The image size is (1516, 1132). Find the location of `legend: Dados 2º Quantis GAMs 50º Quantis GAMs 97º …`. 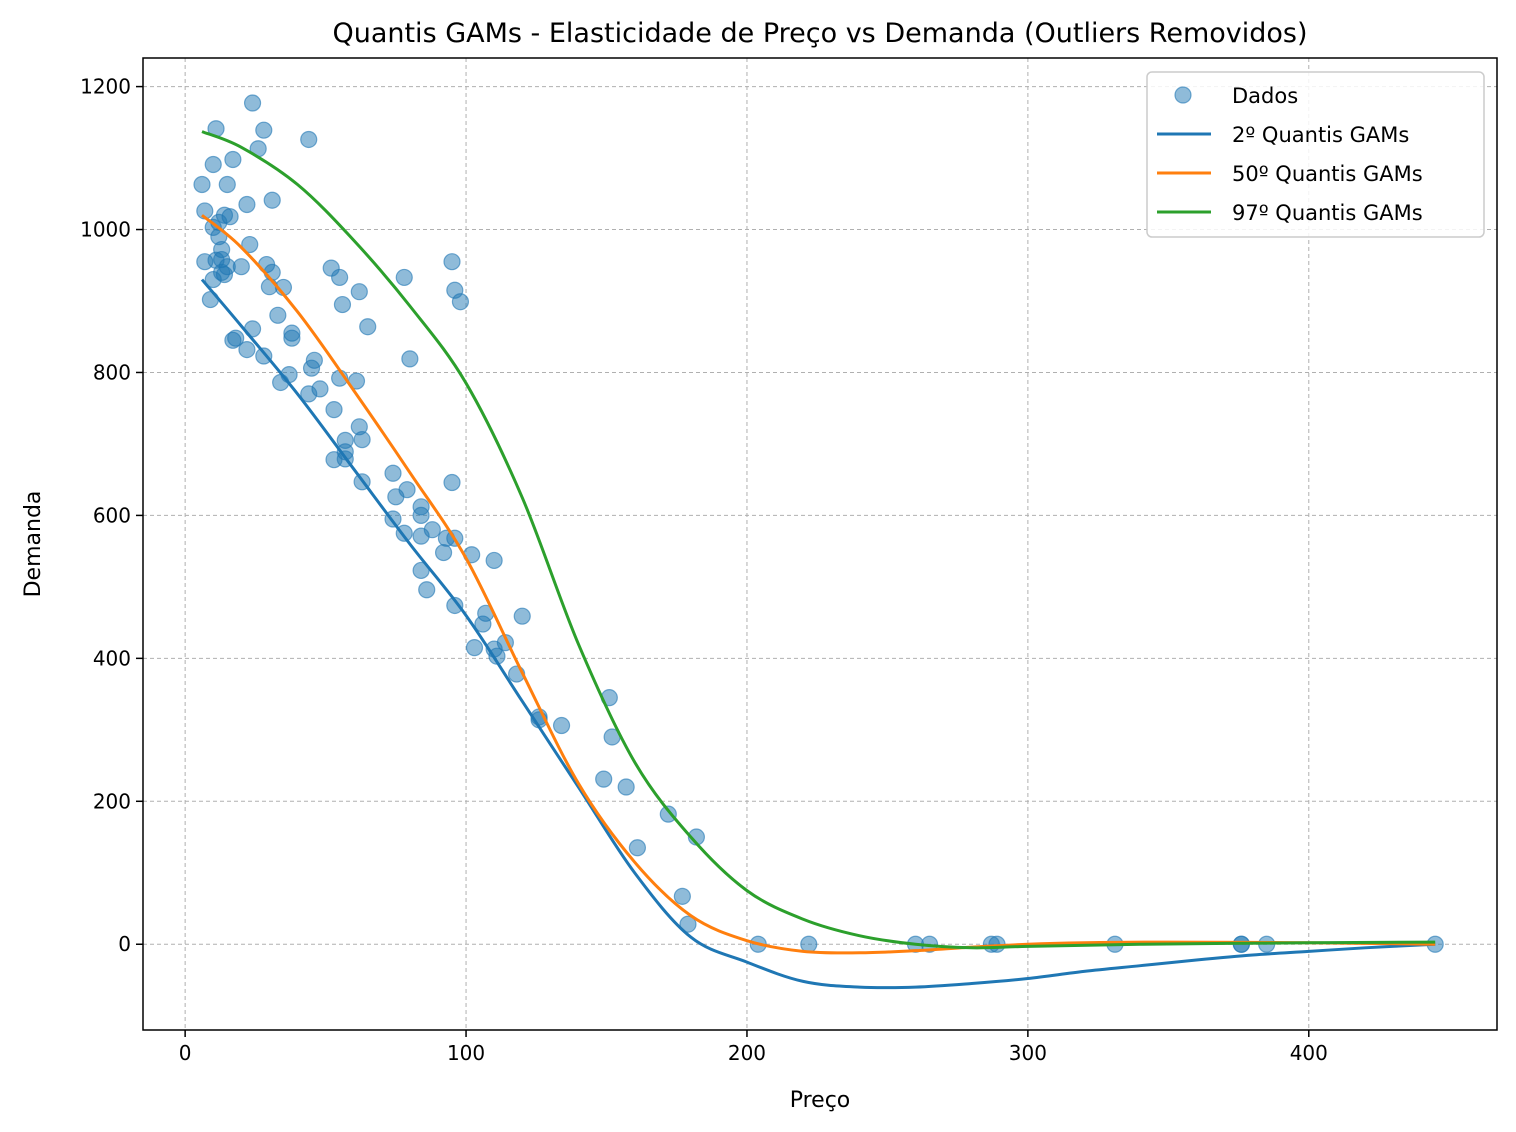

legend: Dados 2º Quantis GAMs 50º Quantis GAMs 97º … is located at coordinates (1315, 154).